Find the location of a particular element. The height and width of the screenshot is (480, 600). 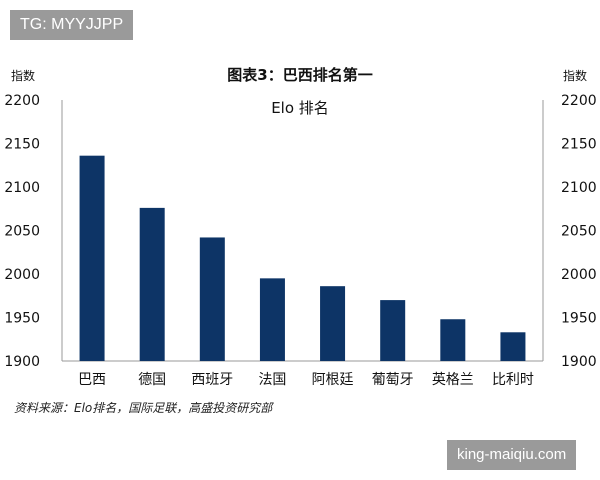

watermark-top: TG: MYYJJPP is located at coordinates (72, 25).